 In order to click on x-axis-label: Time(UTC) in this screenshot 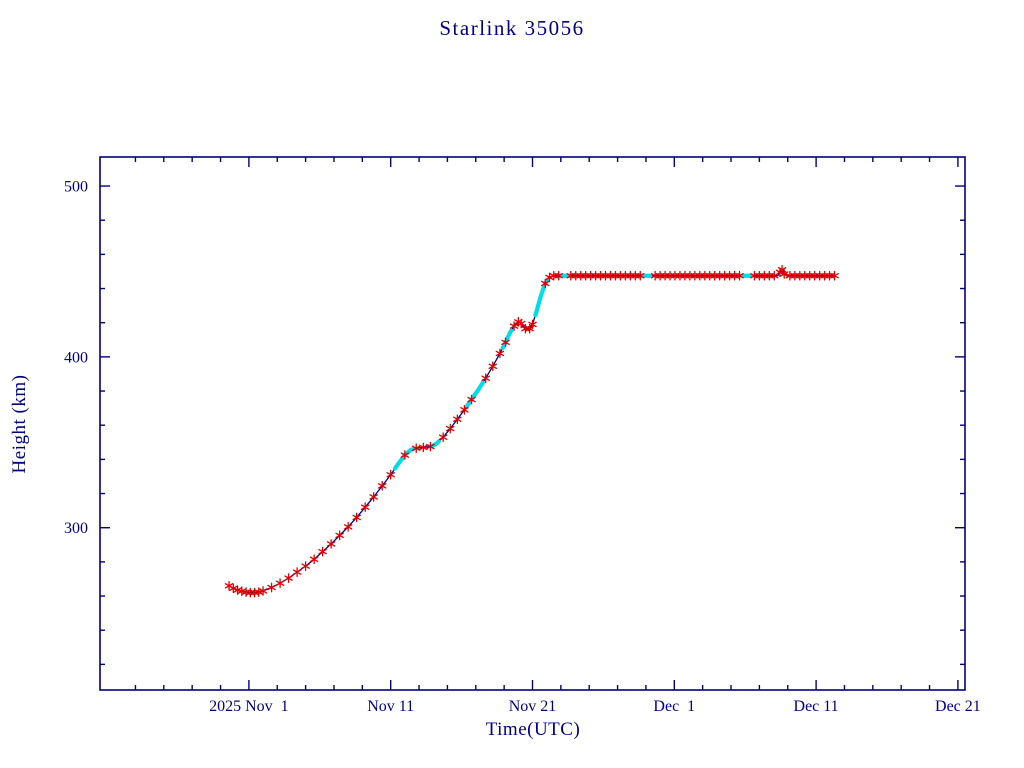, I will do `click(533, 729)`.